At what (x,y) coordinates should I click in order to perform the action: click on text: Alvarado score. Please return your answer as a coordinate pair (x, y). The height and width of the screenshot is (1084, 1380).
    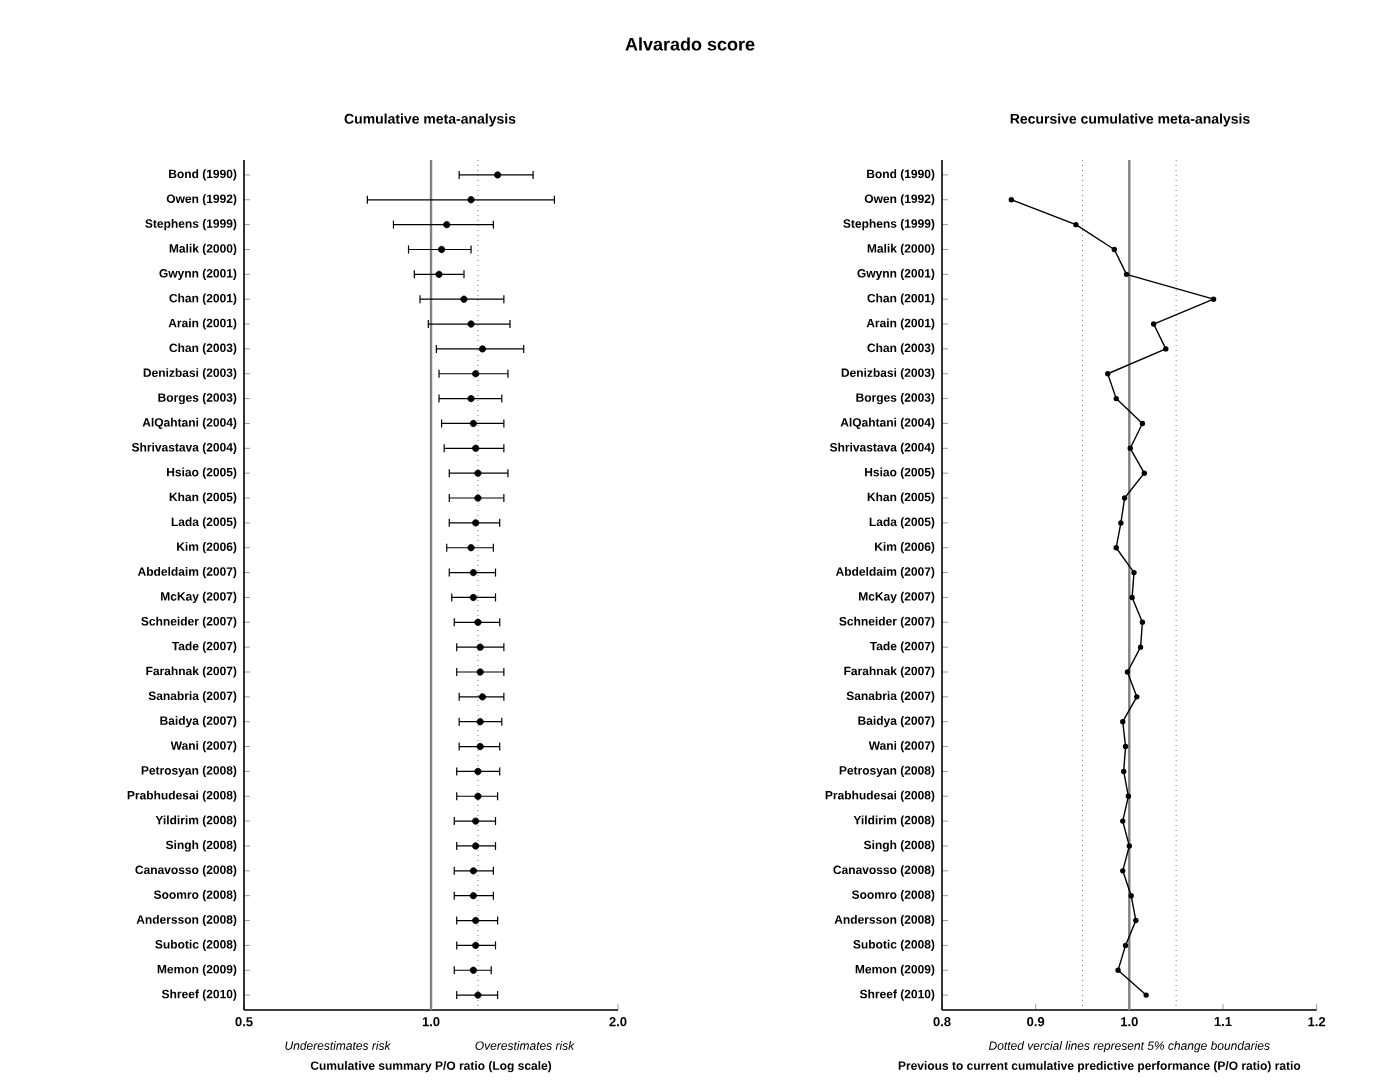
    Looking at the image, I should click on (690, 44).